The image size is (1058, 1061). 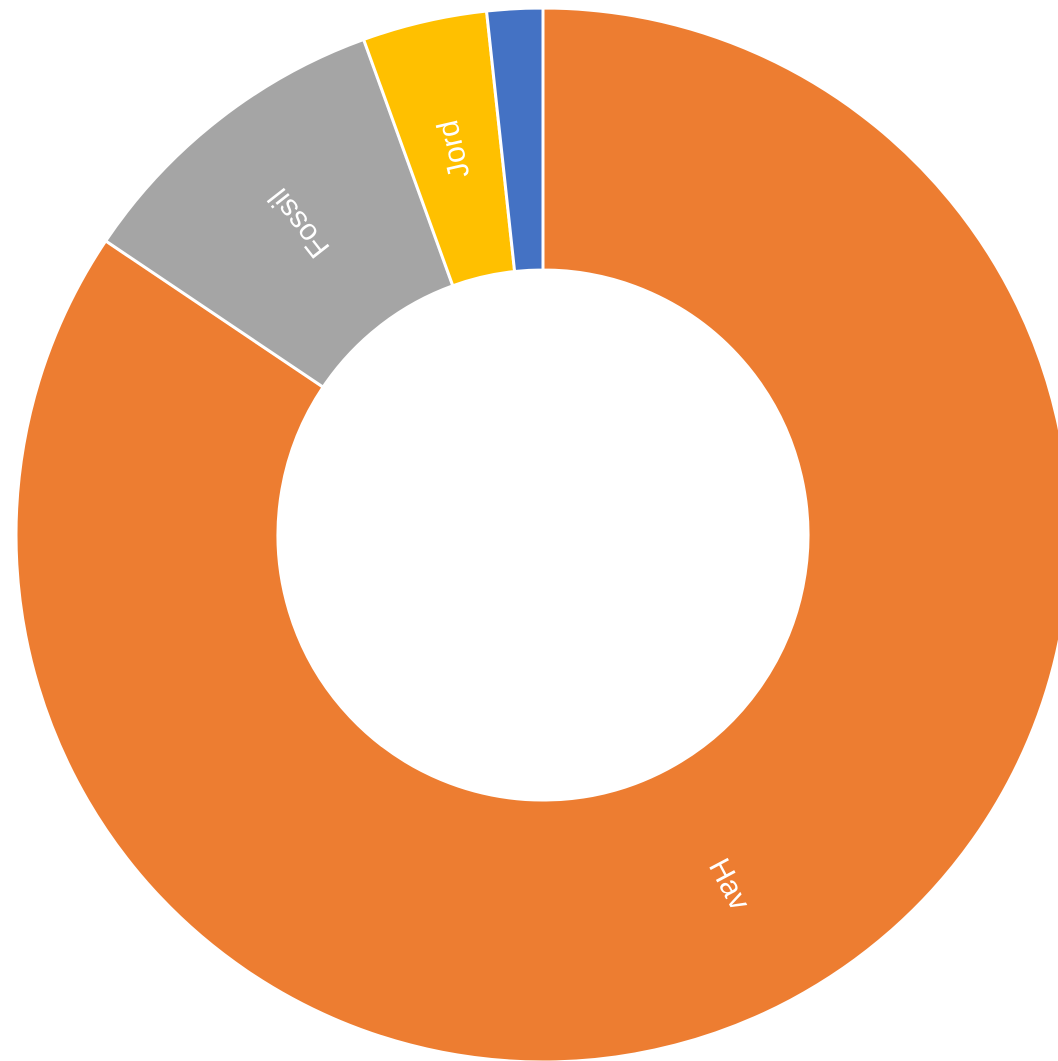 I want to click on slice-unlabeled, so click(x=515, y=140).